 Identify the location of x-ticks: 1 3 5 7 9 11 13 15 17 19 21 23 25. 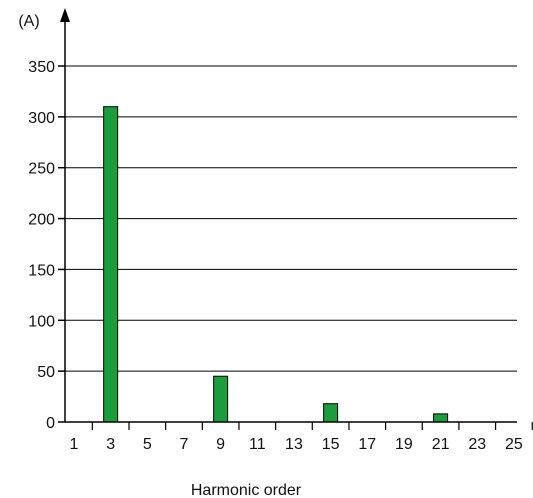
(301, 437).